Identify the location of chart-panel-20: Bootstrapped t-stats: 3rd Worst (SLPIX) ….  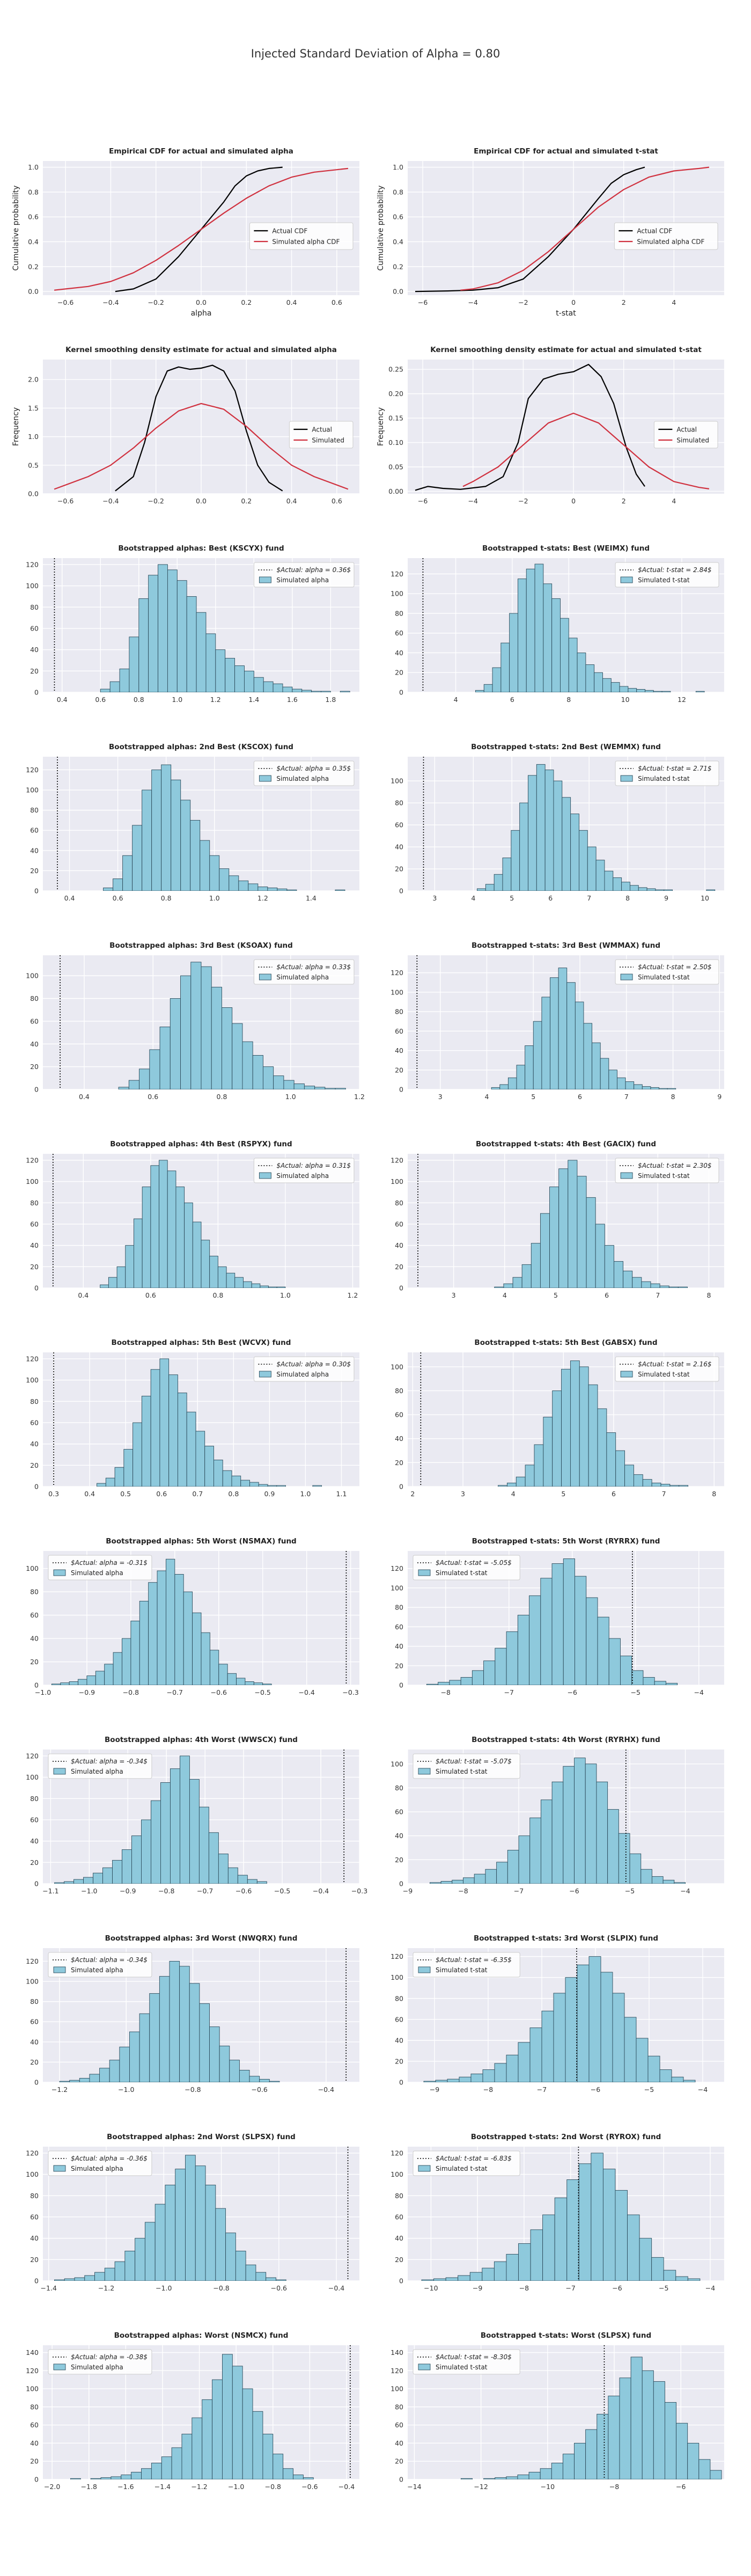
(557, 2014).